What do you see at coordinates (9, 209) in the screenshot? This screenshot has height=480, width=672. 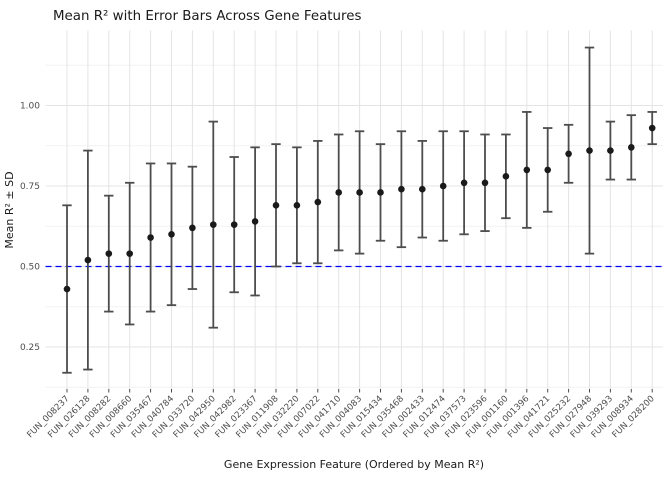 I see `y-axis-title: Mean R² ± SD` at bounding box center [9, 209].